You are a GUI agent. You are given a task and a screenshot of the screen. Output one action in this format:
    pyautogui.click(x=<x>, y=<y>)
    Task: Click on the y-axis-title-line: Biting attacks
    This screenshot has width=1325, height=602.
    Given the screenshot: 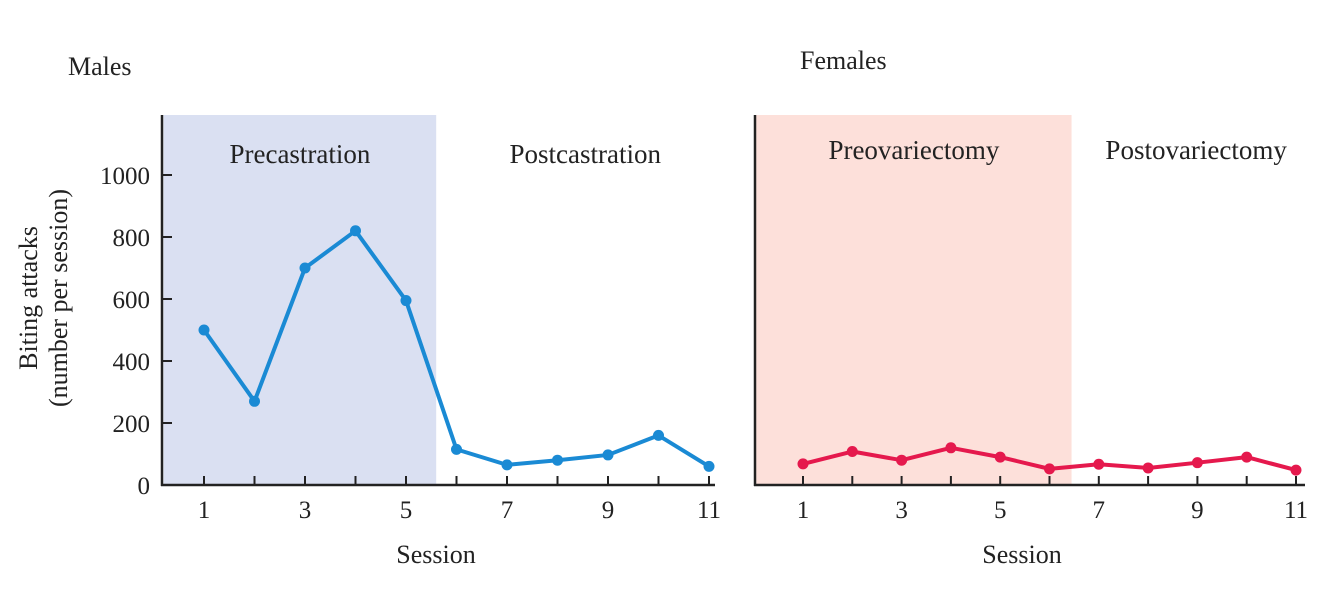 What is the action you would take?
    pyautogui.click(x=28, y=298)
    